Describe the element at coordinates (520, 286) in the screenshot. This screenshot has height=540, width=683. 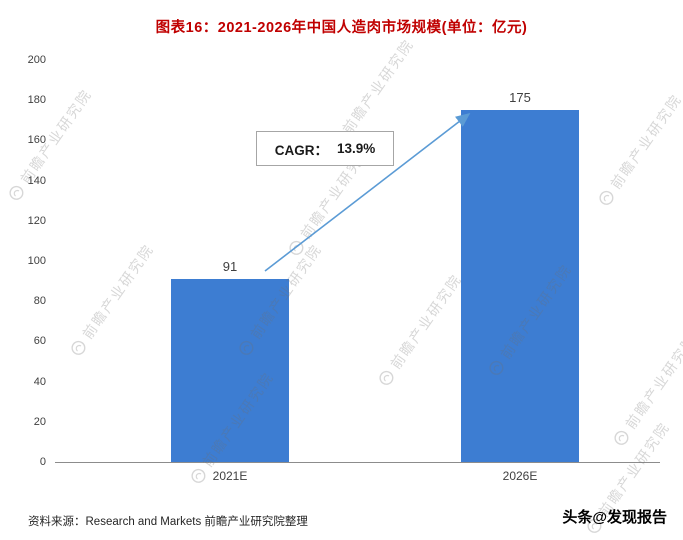
I see `bar-2026E` at that location.